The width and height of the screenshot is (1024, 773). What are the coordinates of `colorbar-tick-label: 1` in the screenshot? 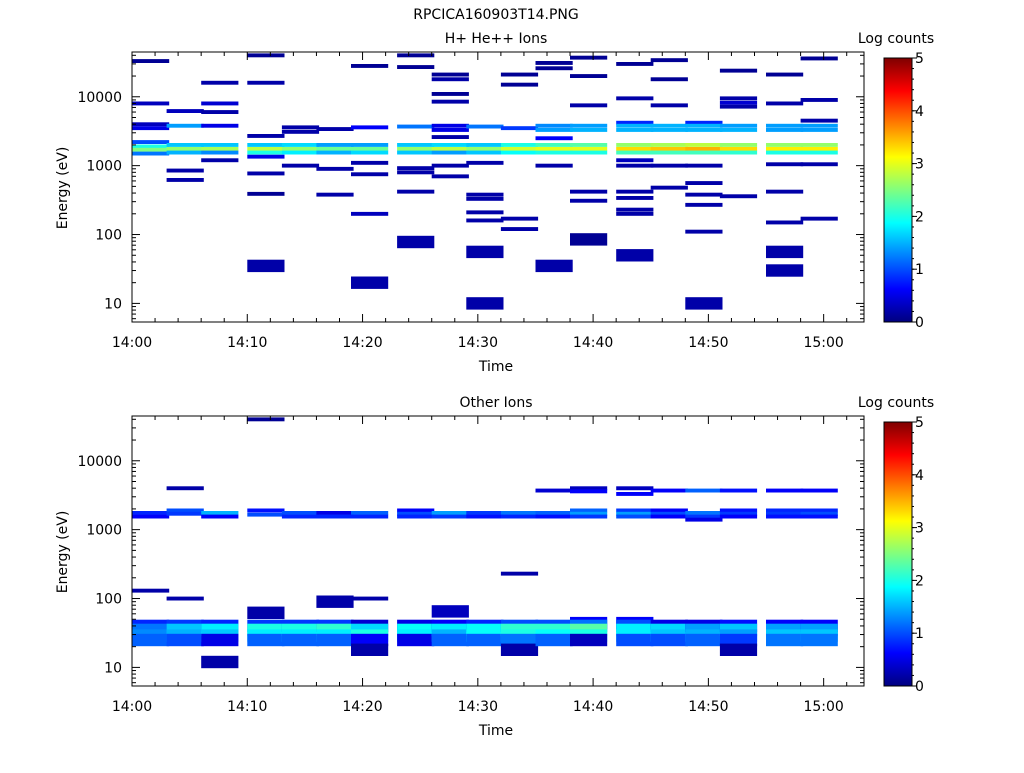 It's located at (919, 270).